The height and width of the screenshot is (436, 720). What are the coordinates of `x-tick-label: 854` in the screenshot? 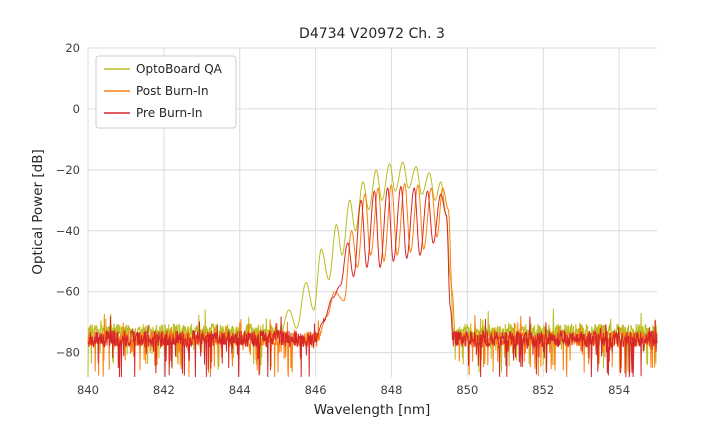 It's located at (619, 390).